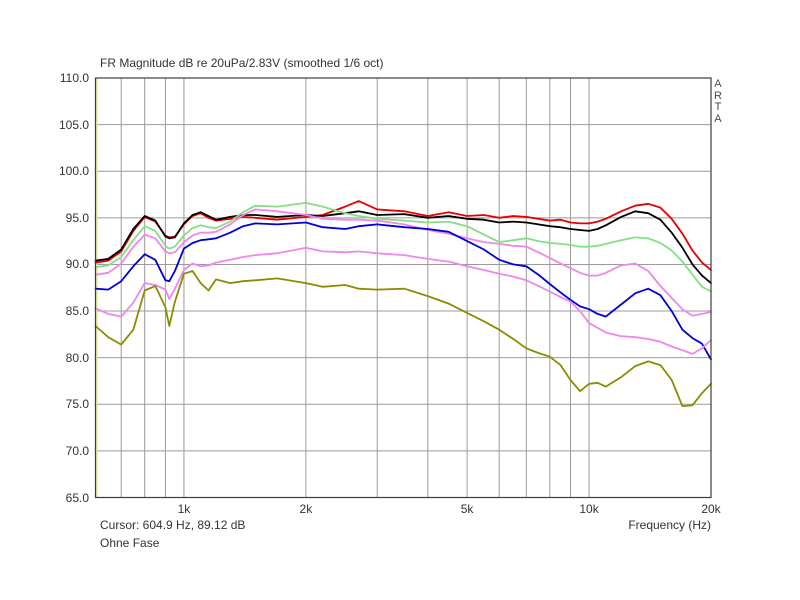 The height and width of the screenshot is (600, 800). I want to click on y-tick-label: 90.0, so click(77, 264).